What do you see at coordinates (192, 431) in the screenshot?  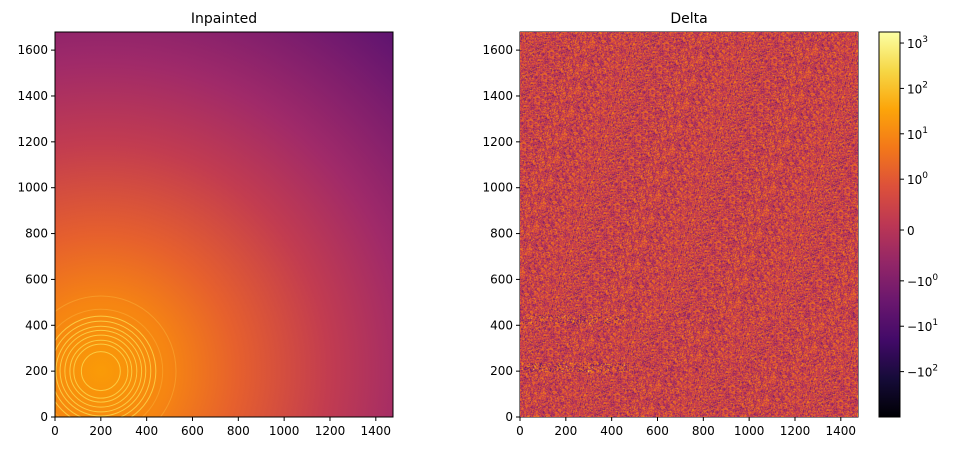 I see `left-xtick-label: 600` at bounding box center [192, 431].